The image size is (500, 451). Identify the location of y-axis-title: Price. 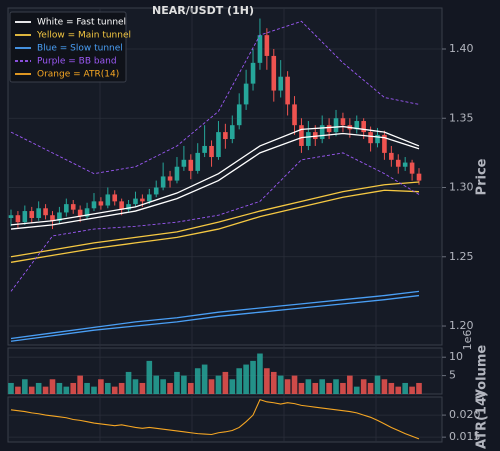
(482, 176).